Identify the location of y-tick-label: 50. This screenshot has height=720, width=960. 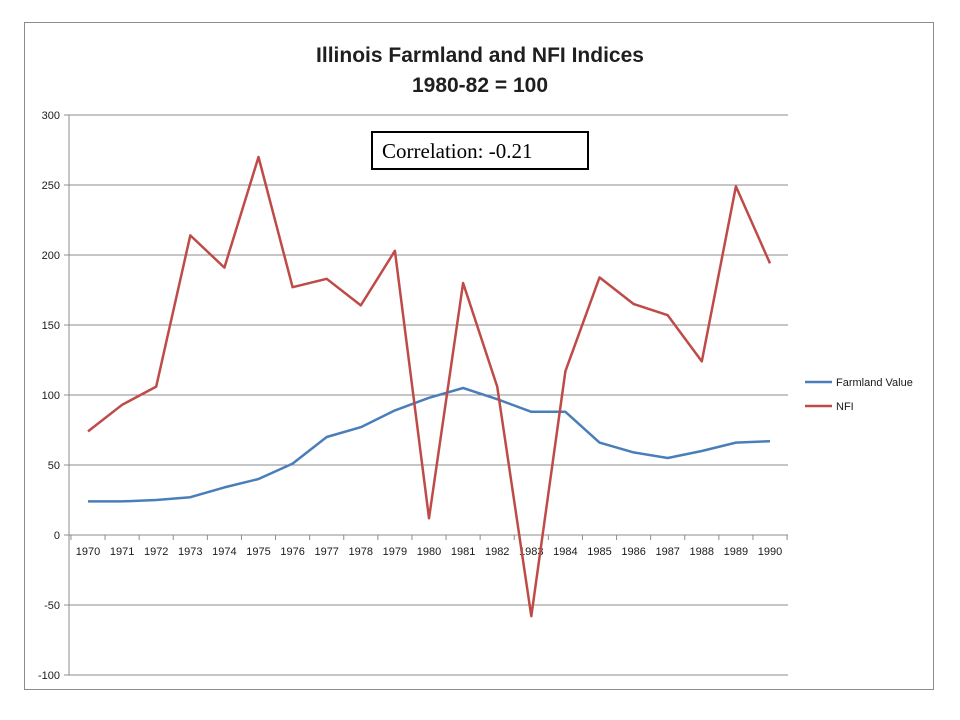
(54, 466).